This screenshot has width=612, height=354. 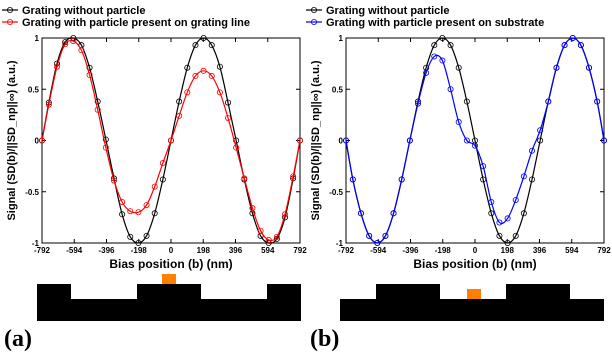 I want to click on x-tick-label: 396, so click(x=540, y=250).